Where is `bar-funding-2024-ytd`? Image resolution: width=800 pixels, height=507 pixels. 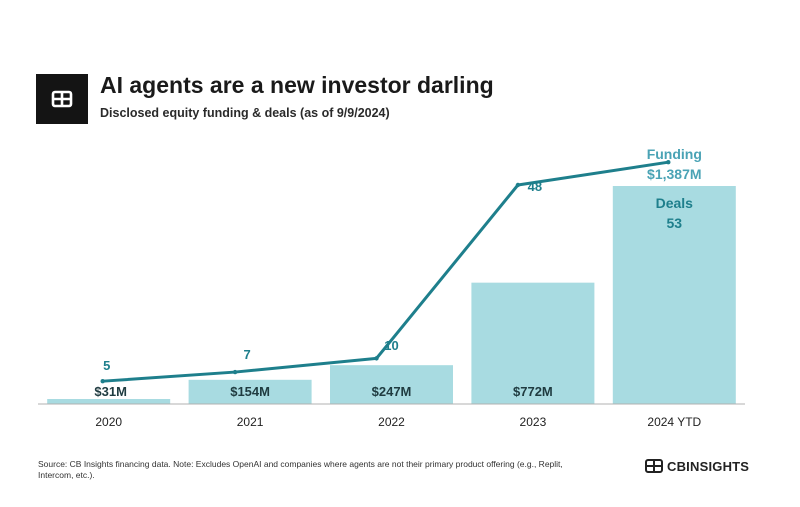
bar-funding-2024-ytd is located at coordinates (674, 295).